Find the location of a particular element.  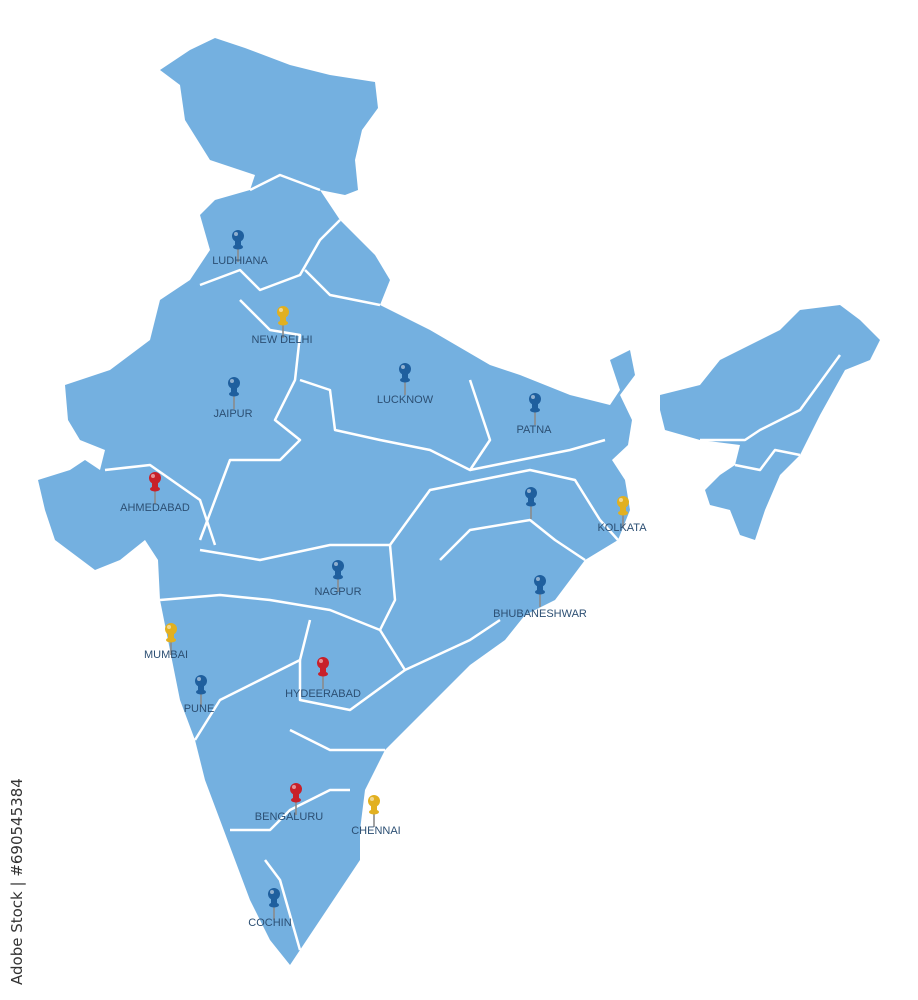

city-label: BHUBANESHWAR is located at coordinates (540, 614).